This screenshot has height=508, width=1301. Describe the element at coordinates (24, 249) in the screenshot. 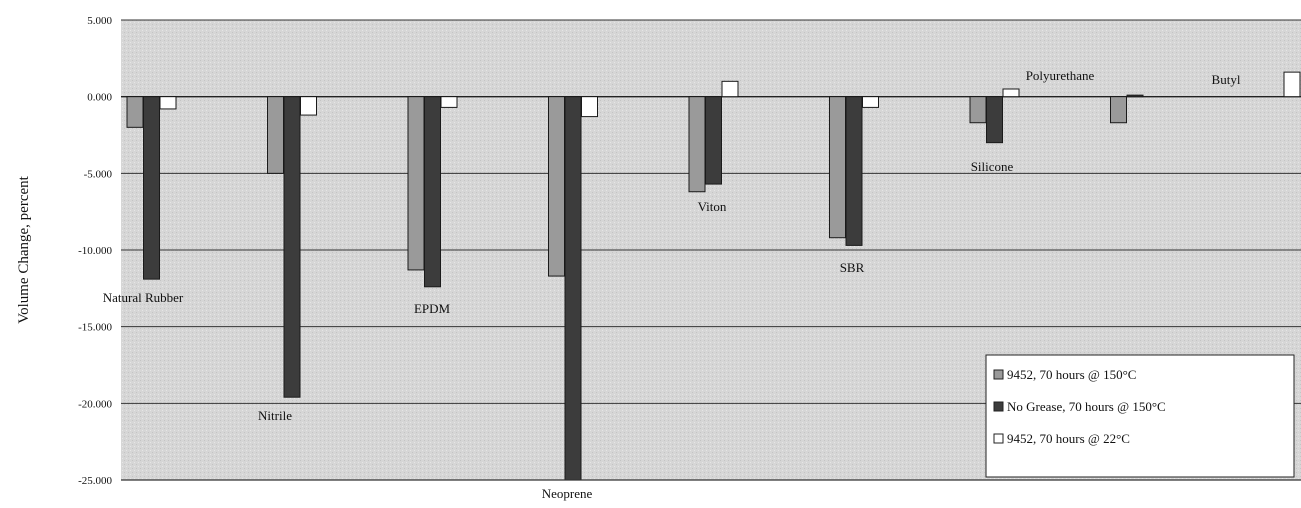

I see `y-axis-label: Volume Change, percent` at that location.